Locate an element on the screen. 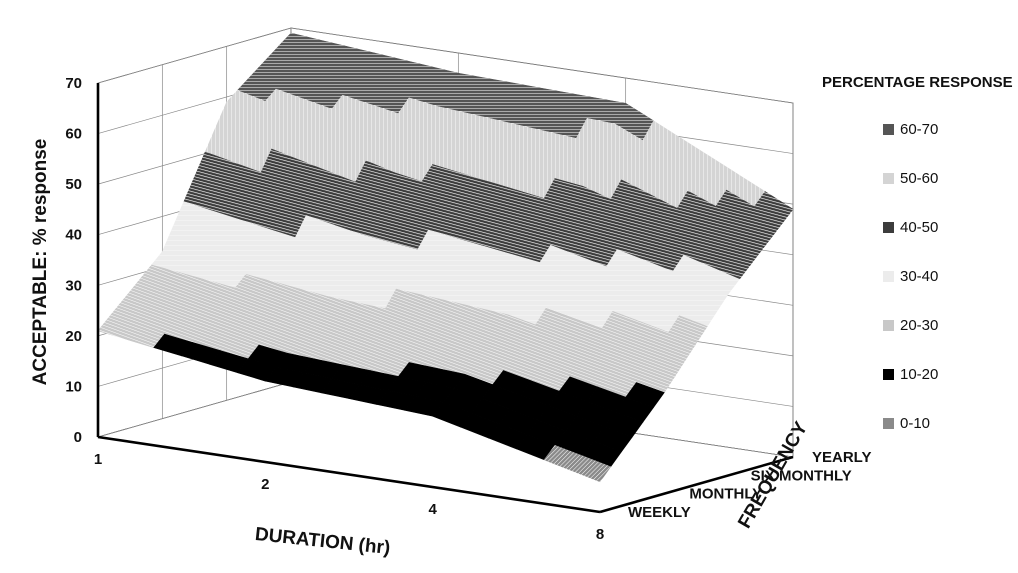 This screenshot has width=1018, height=573. legend-label: 0-10 is located at coordinates (915, 423).